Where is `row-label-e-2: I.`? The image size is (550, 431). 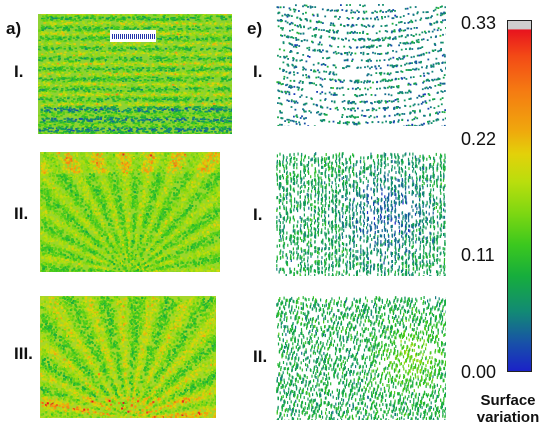 row-label-e-2: I. is located at coordinates (257, 214).